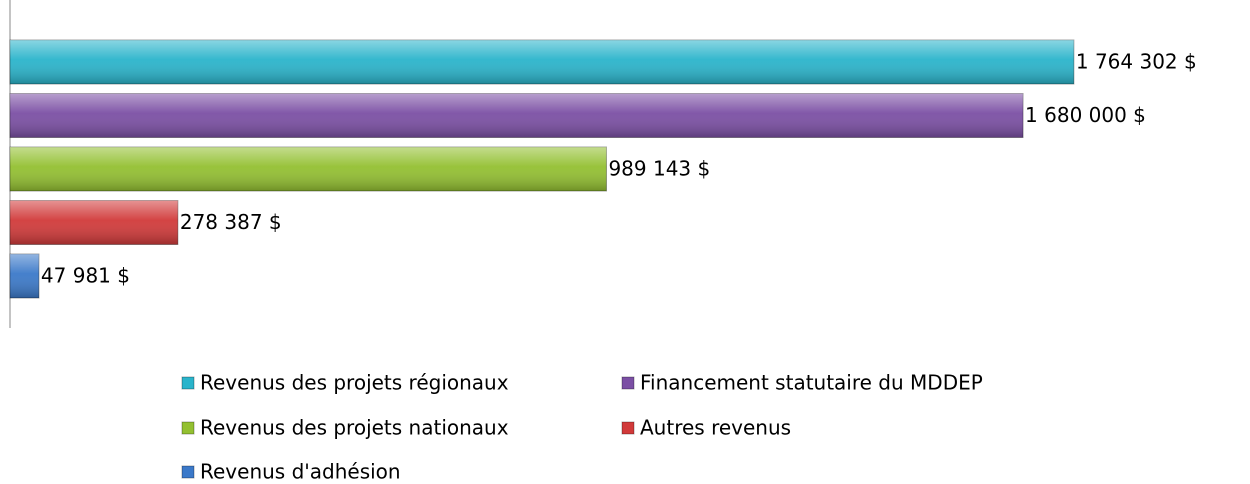 Image resolution: width=1250 pixels, height=484 pixels. What do you see at coordinates (1136, 62) in the screenshot?
I see `value-label: 1 764 302 $` at bounding box center [1136, 62].